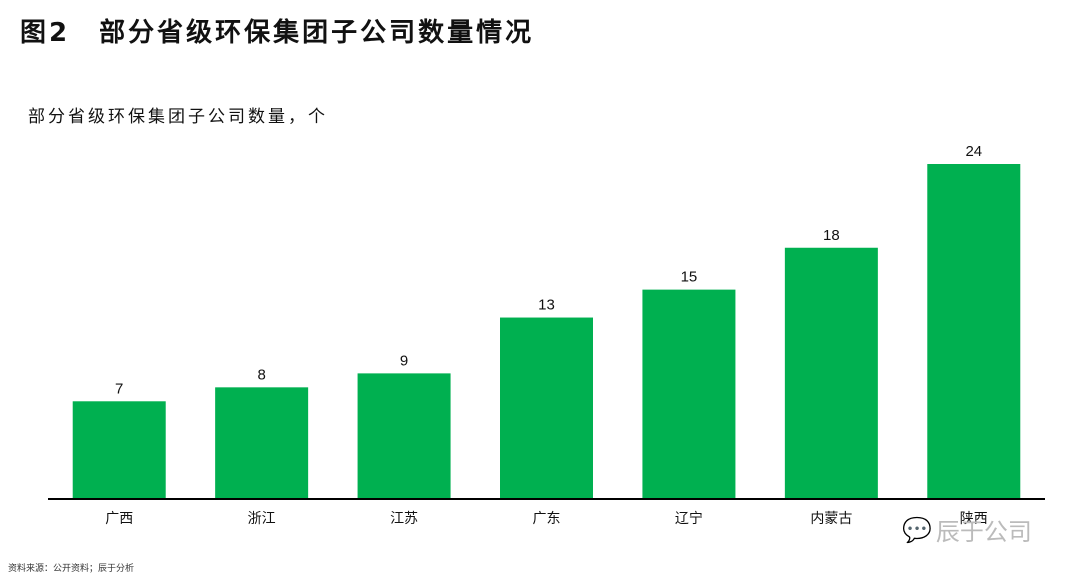 The image size is (1080, 578). What do you see at coordinates (277, 33) in the screenshot?
I see `figure-title: 图2 部分省级环保集团子公司数量情况` at bounding box center [277, 33].